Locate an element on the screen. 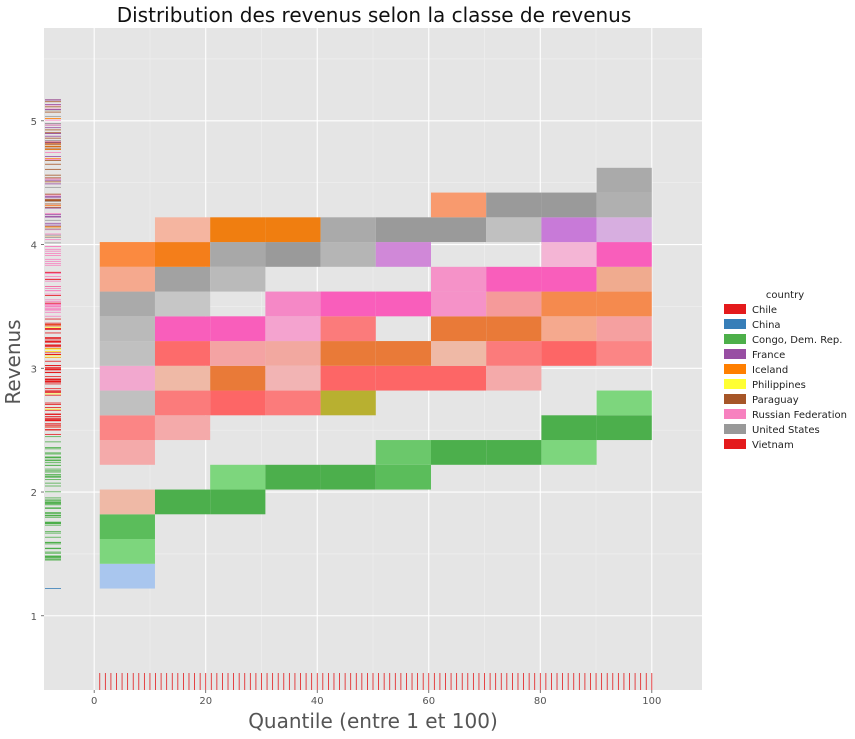  legend-label: Paraguay is located at coordinates (775, 400).